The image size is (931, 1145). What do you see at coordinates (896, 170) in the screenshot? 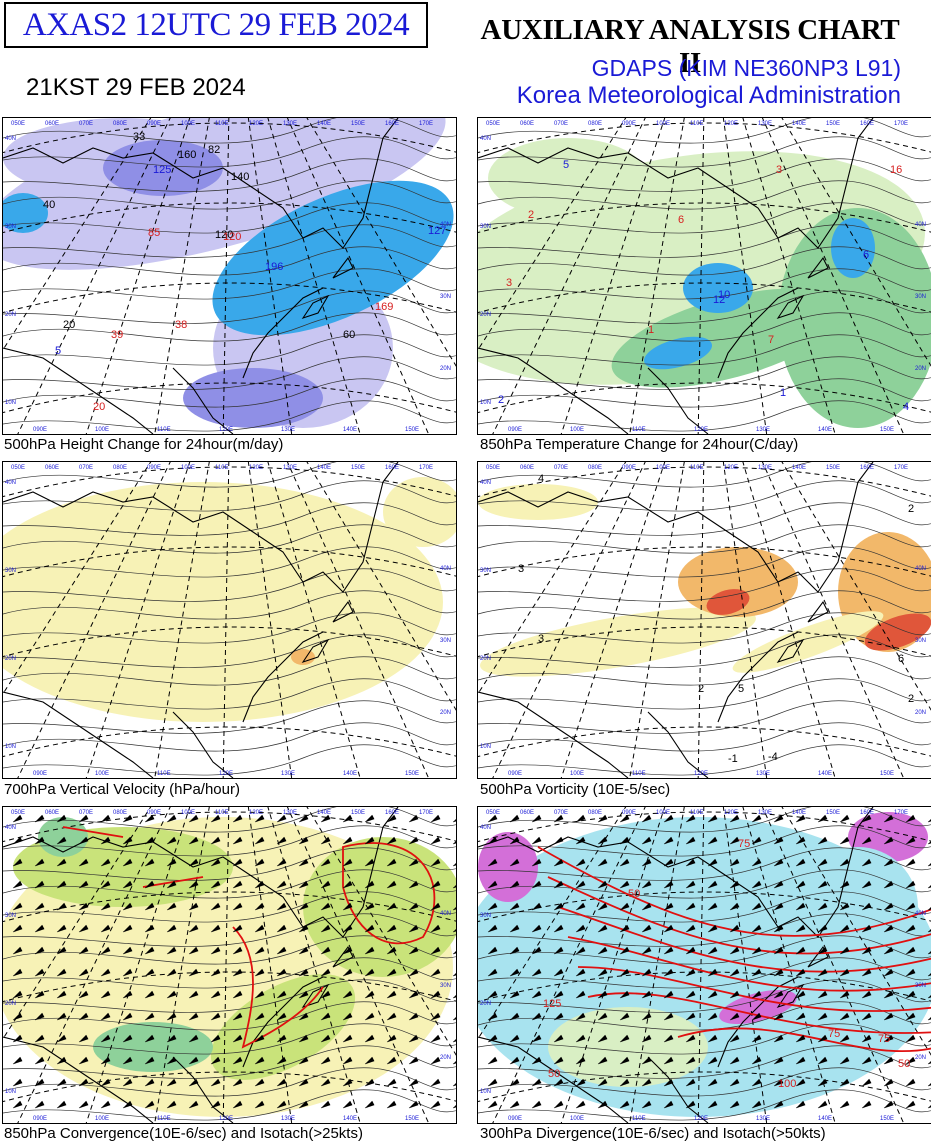
I see `field-value-label: 16` at bounding box center [896, 170].